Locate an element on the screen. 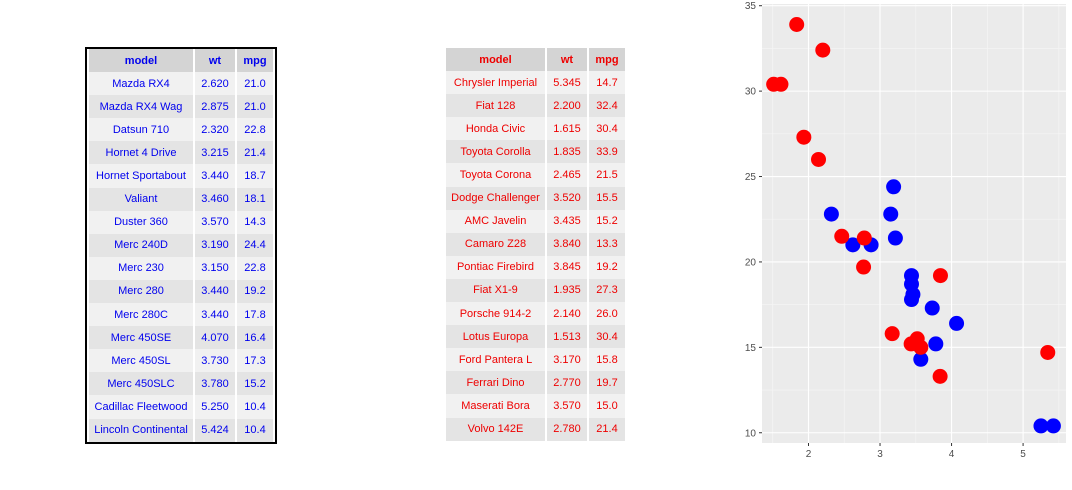 Image resolution: width=1072 pixels, height=490 pixels. cell-model: Ferrari Dino is located at coordinates (495, 383).